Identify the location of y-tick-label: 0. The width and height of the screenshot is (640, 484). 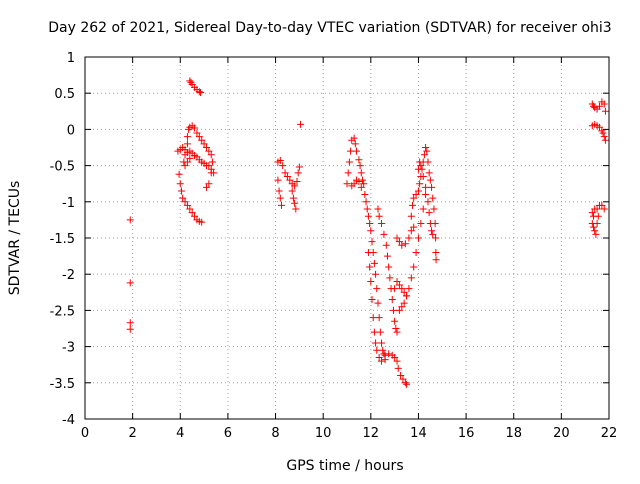
(71, 130).